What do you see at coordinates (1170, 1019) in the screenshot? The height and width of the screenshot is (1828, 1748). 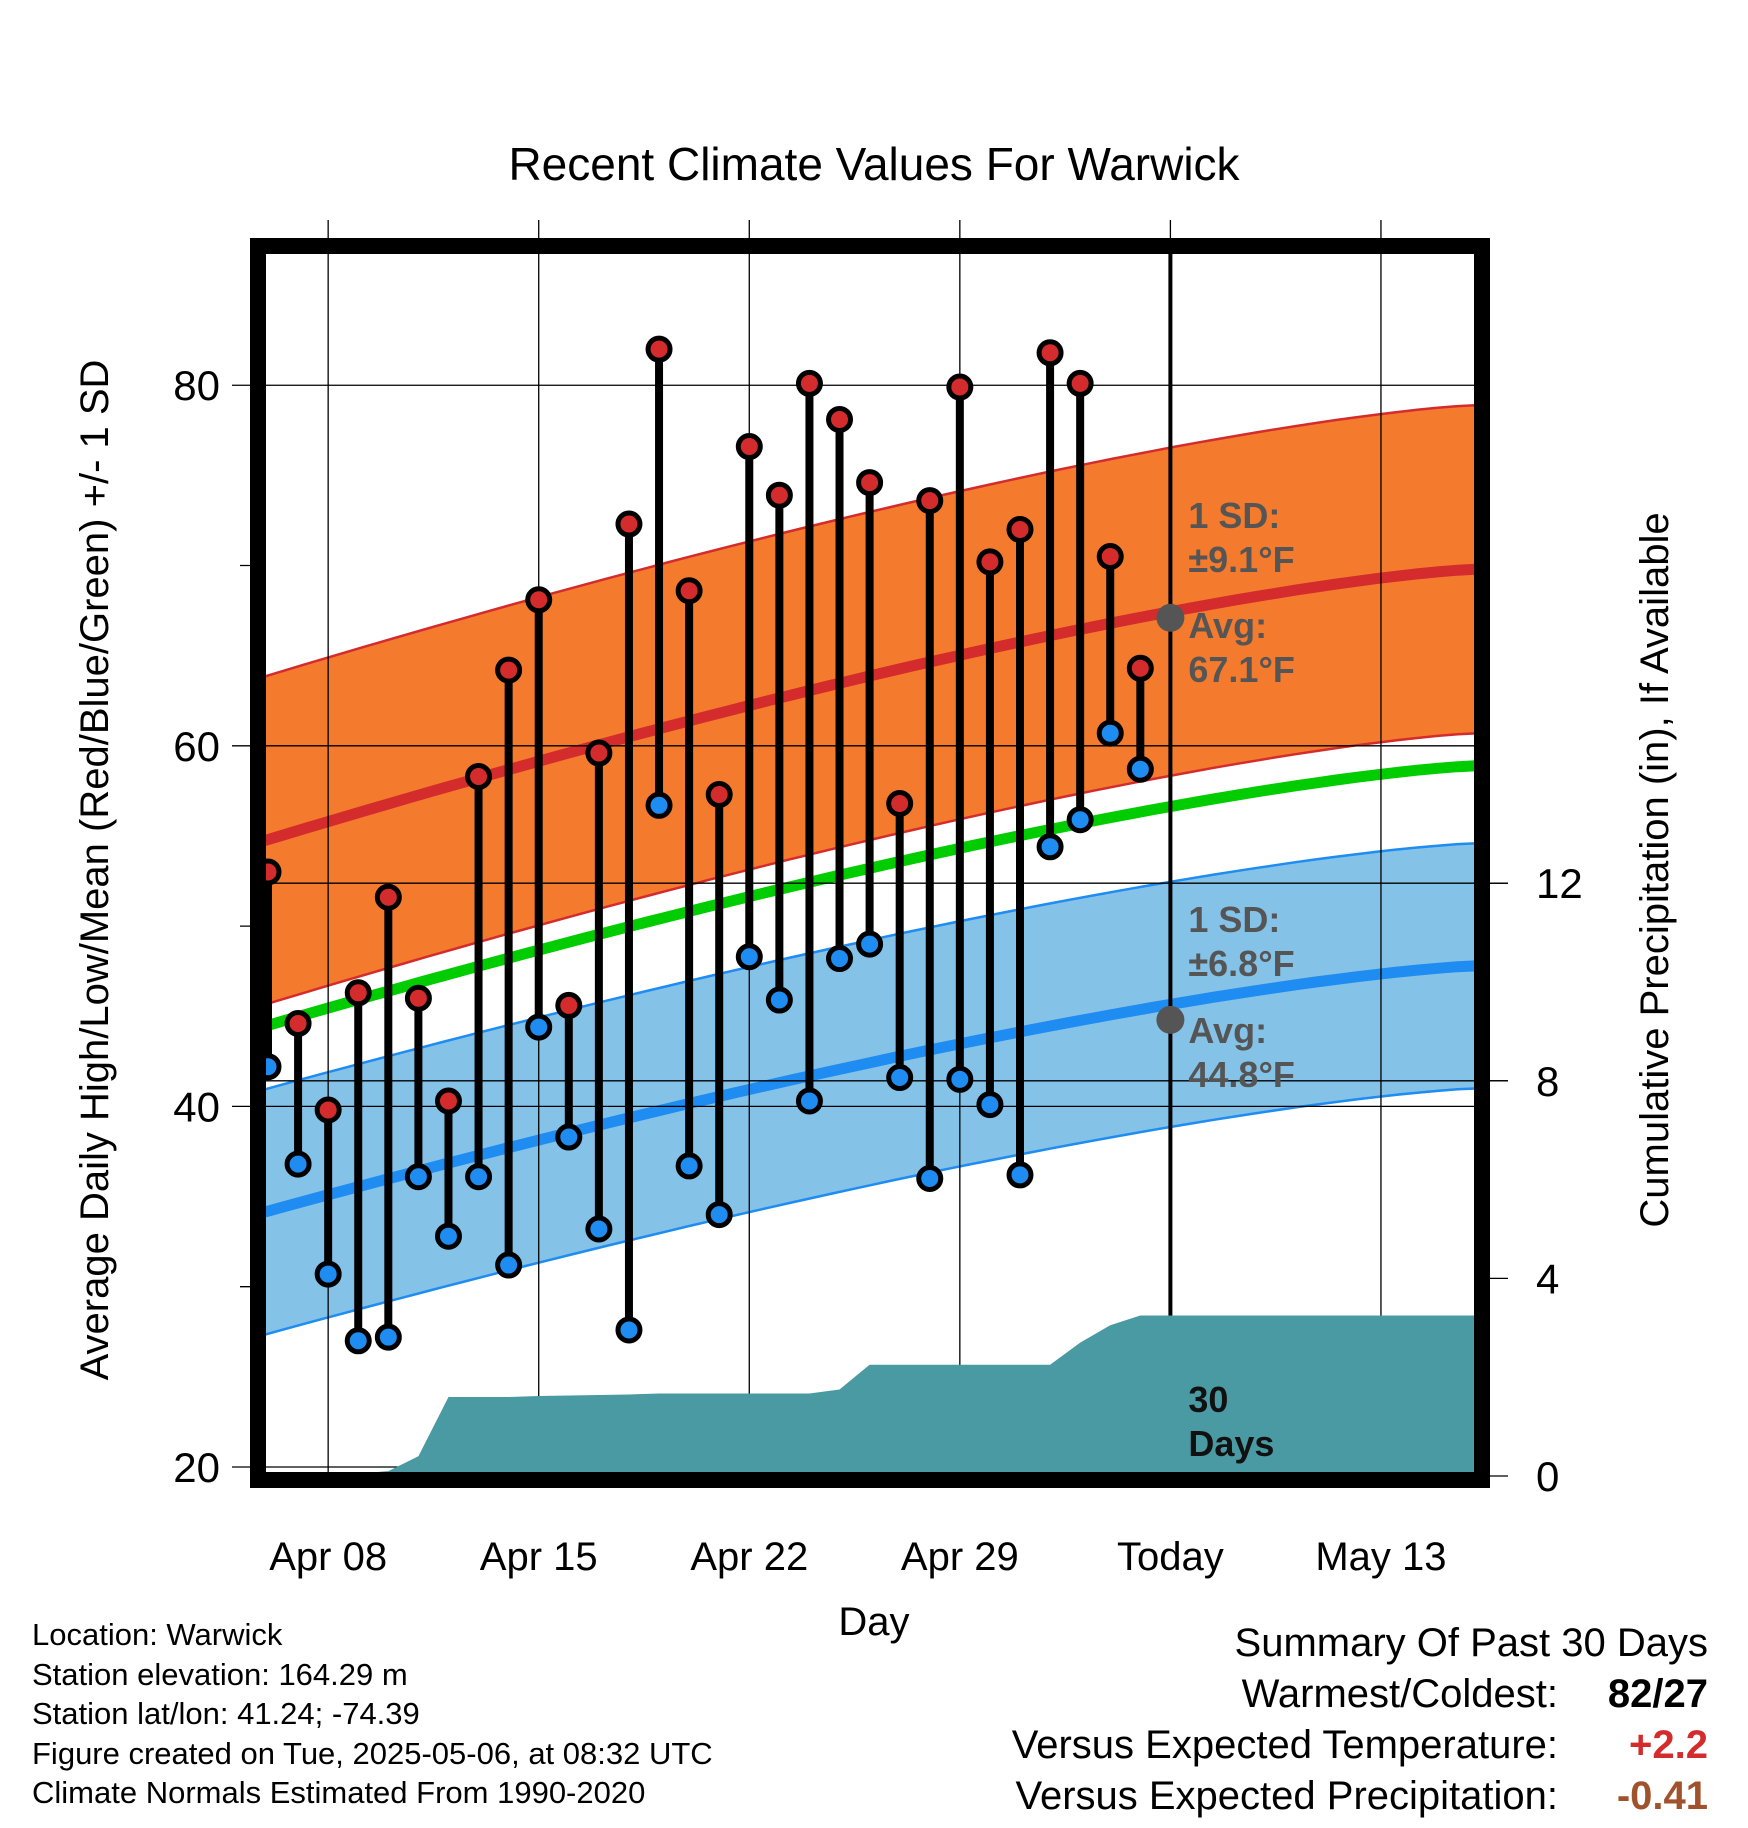 I see `today-low-marker` at bounding box center [1170, 1019].